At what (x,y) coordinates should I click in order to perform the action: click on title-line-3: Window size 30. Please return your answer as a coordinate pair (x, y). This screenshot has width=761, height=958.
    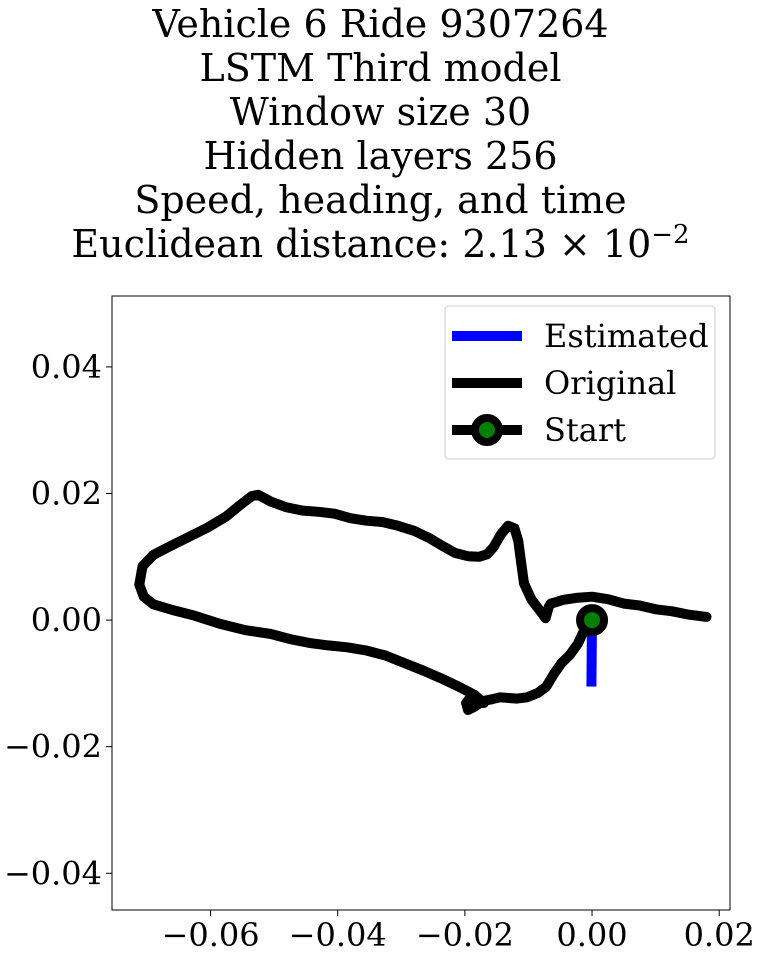
    Looking at the image, I should click on (380, 112).